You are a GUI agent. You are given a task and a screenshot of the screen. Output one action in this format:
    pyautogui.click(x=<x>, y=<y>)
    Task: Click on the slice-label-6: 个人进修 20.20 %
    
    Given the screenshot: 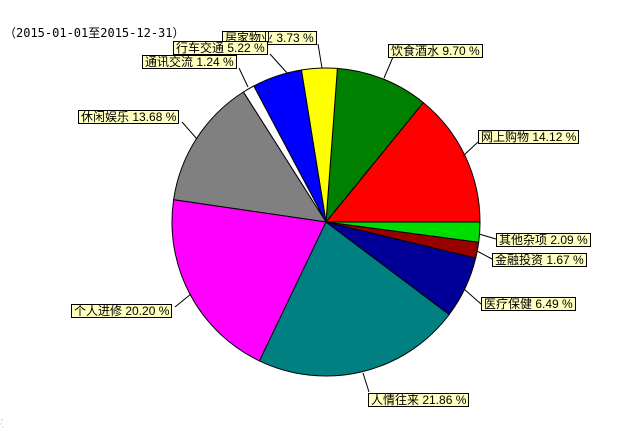 What is the action you would take?
    pyautogui.click(x=122, y=311)
    